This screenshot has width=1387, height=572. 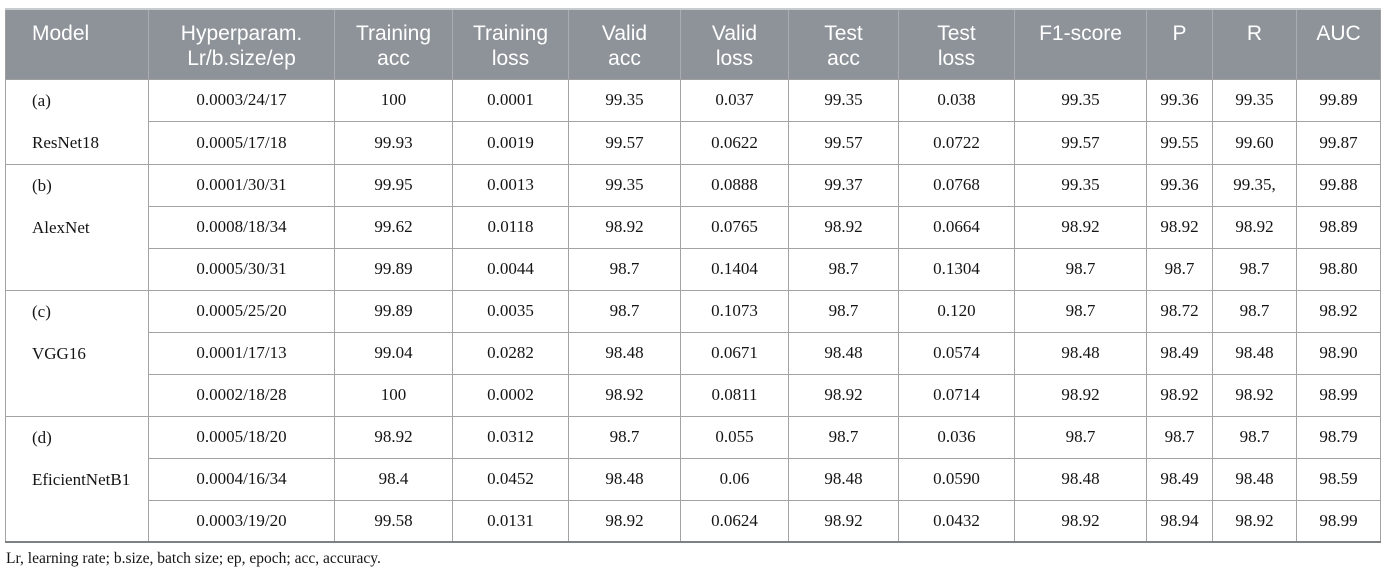 What do you see at coordinates (241, 227) in the screenshot?
I see `cell-hyperparam: 0.0008/18/34` at bounding box center [241, 227].